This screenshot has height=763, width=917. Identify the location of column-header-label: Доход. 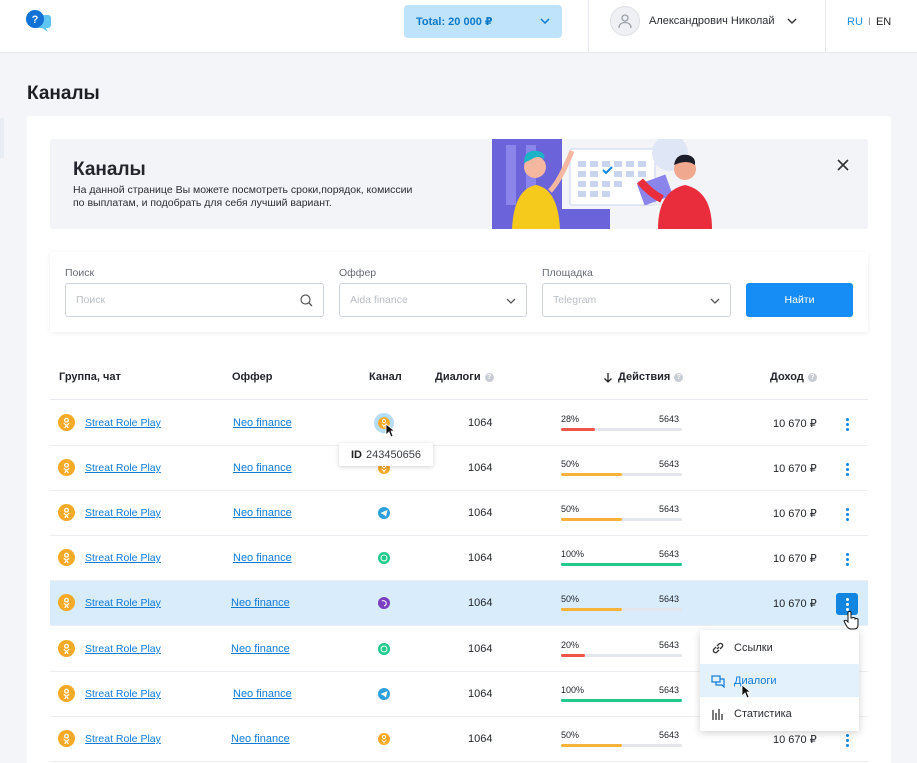
(787, 377).